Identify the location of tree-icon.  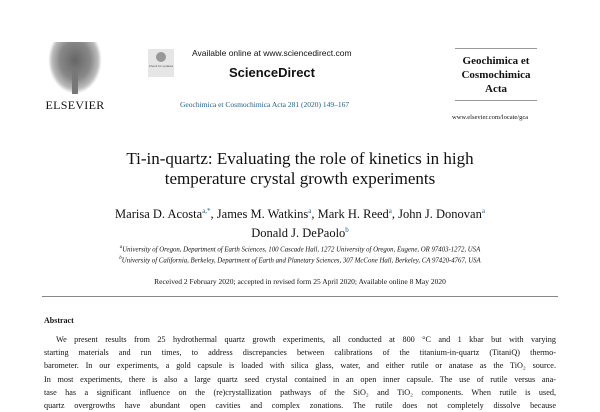
(75, 68).